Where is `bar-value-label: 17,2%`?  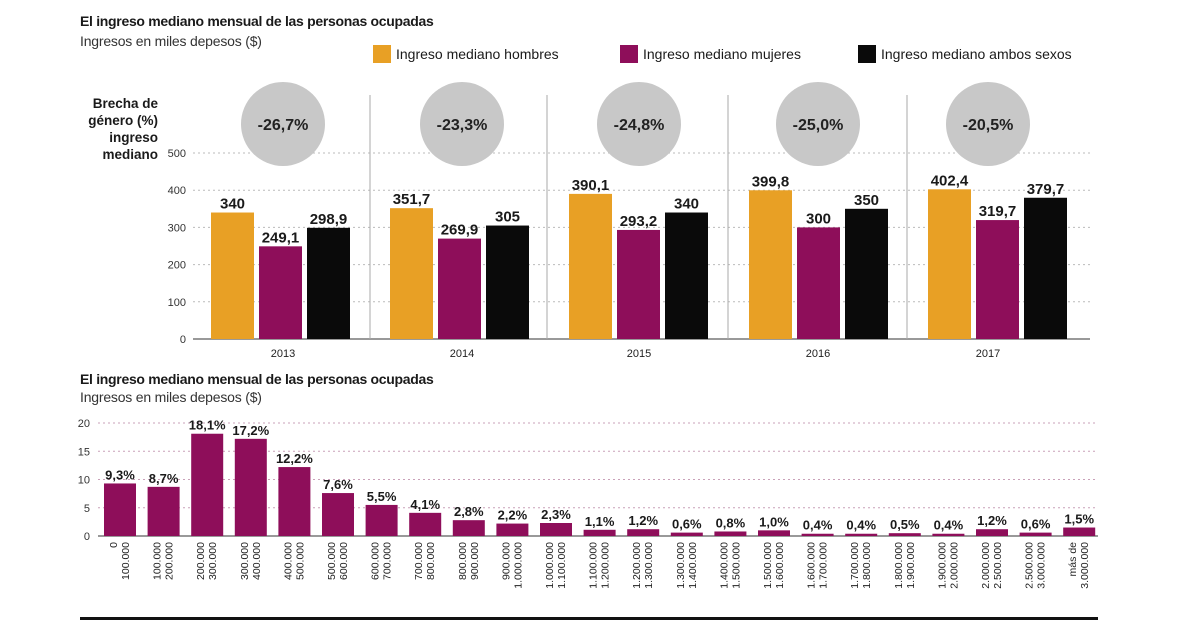 bar-value-label: 17,2% is located at coordinates (250, 430).